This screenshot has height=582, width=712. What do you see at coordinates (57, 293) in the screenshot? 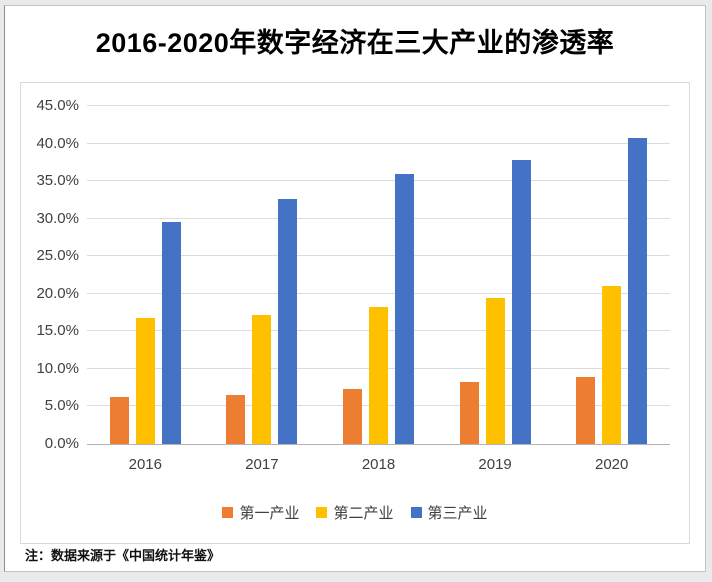
I see `y-tick-label: 20.0%` at bounding box center [57, 293].